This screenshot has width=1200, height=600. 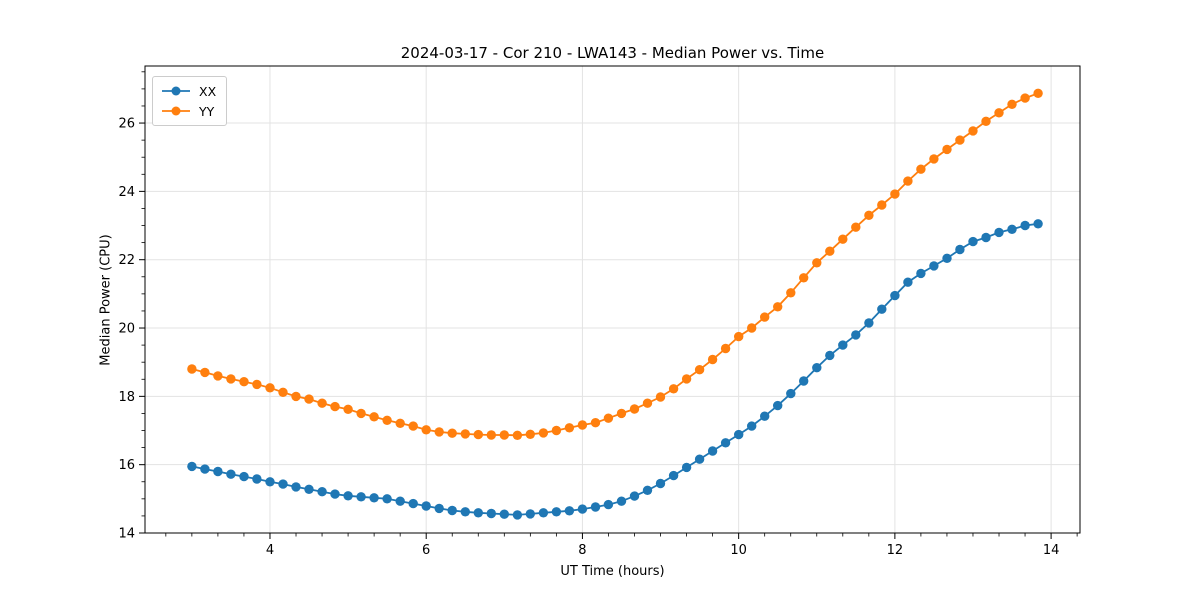 What do you see at coordinates (270, 550) in the screenshot?
I see `x-tick-label: 4` at bounding box center [270, 550].